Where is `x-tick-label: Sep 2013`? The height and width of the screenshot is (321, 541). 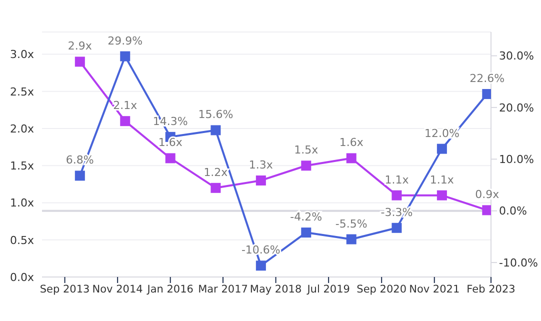
x-tick-label: Sep 2013 is located at coordinates (65, 289).